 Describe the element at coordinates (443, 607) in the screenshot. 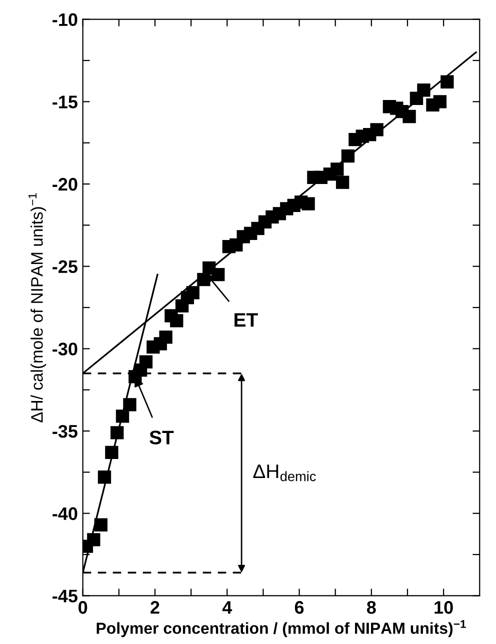

I see `x-tick-label: 10` at that location.